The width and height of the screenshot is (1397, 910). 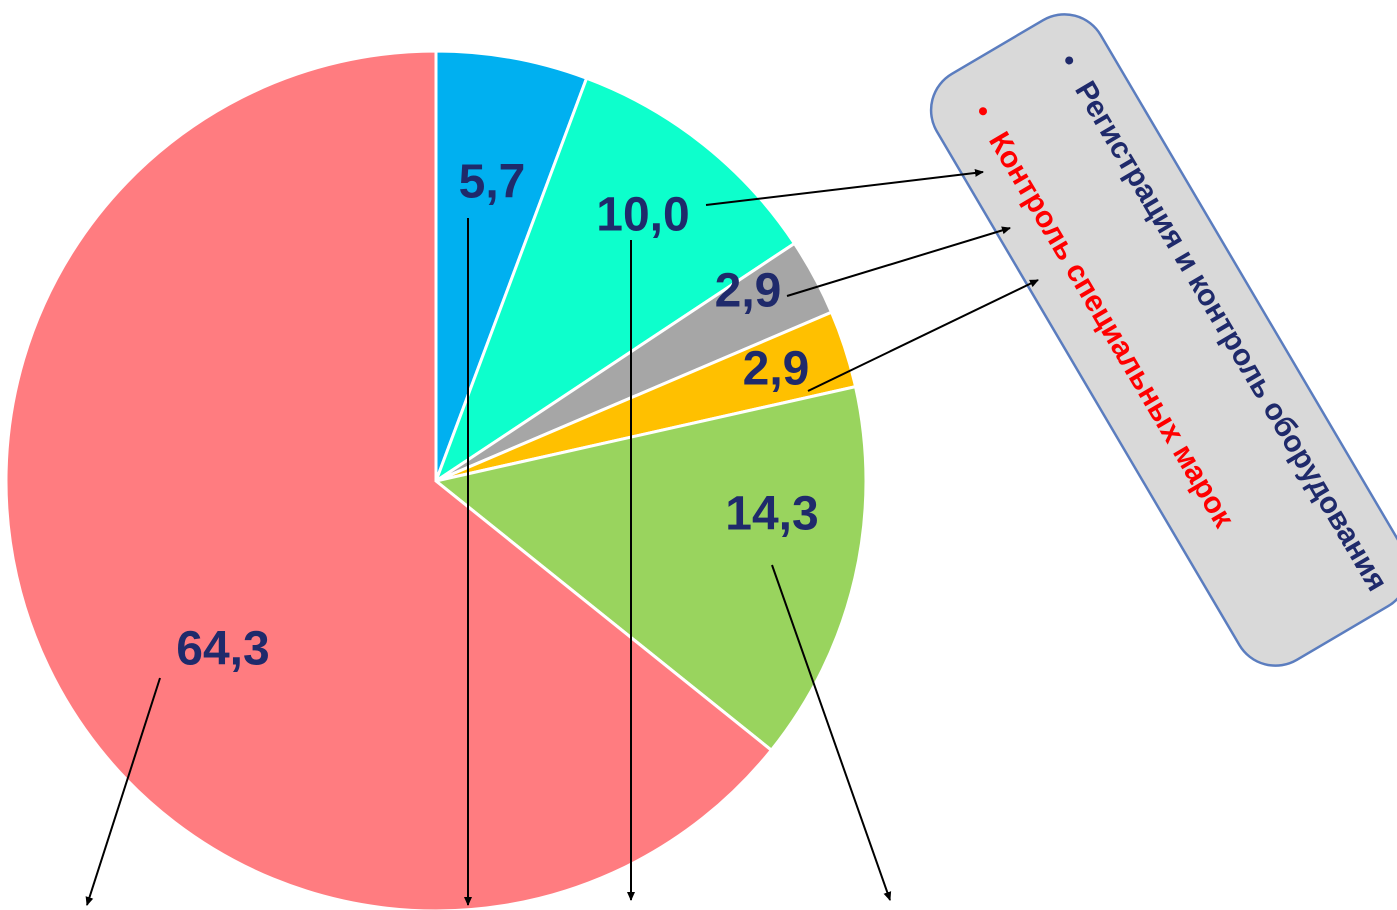 I want to click on data-label-0: 5,7, so click(x=492, y=182).